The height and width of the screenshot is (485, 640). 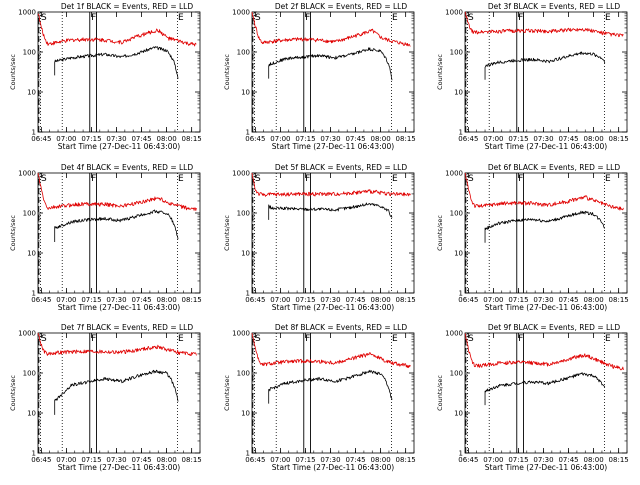 What do you see at coordinates (554, 167) in the screenshot?
I see `panel-title: Det 6f BLACK = Events, RED = LLD` at bounding box center [554, 167].